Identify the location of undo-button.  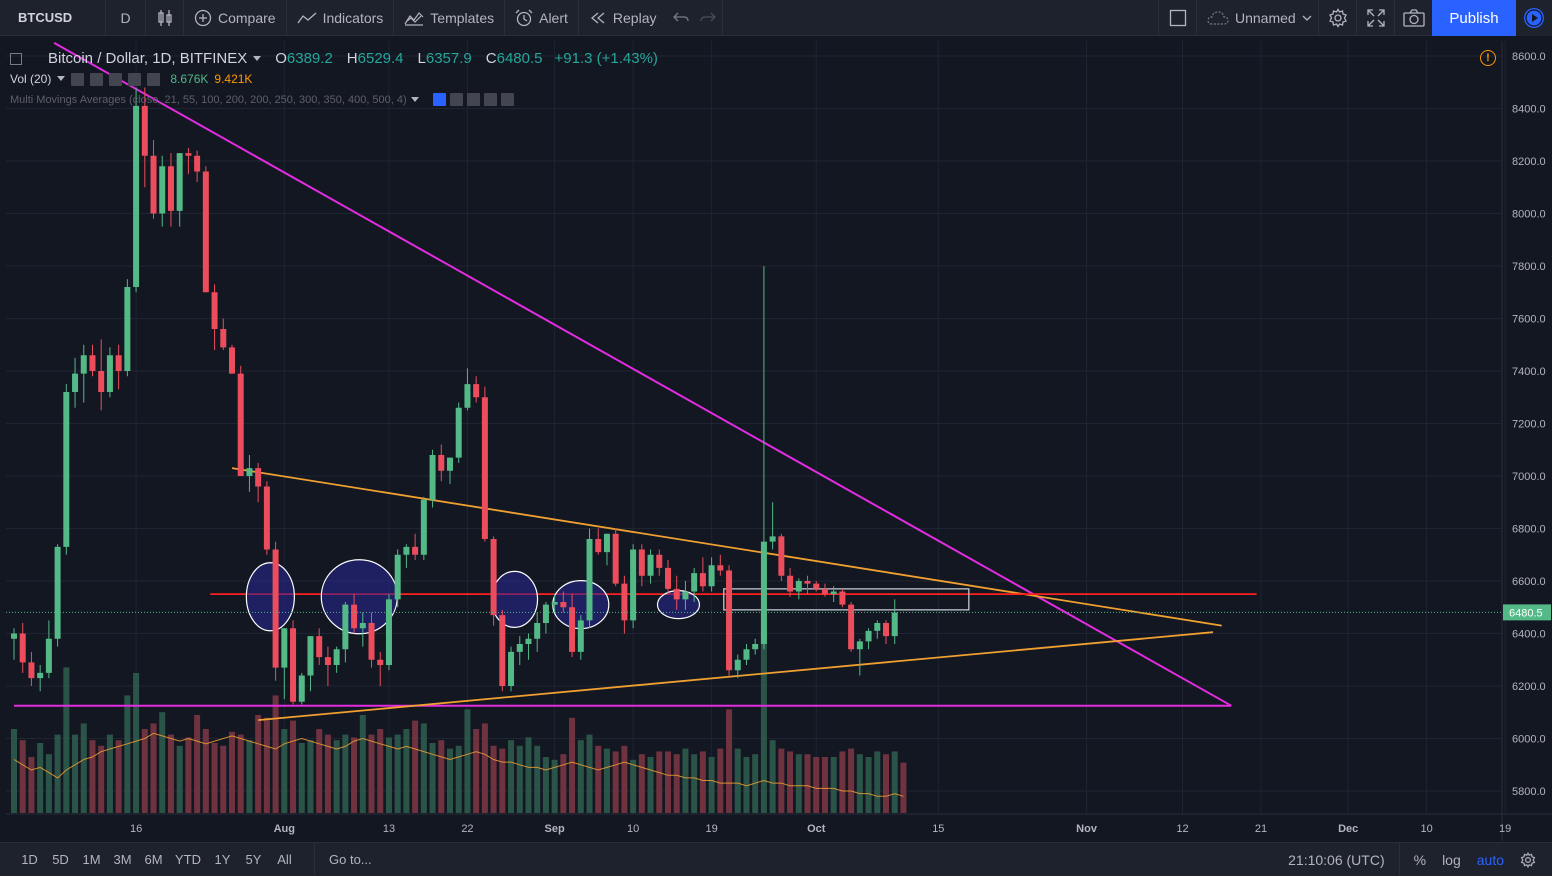
(681, 18).